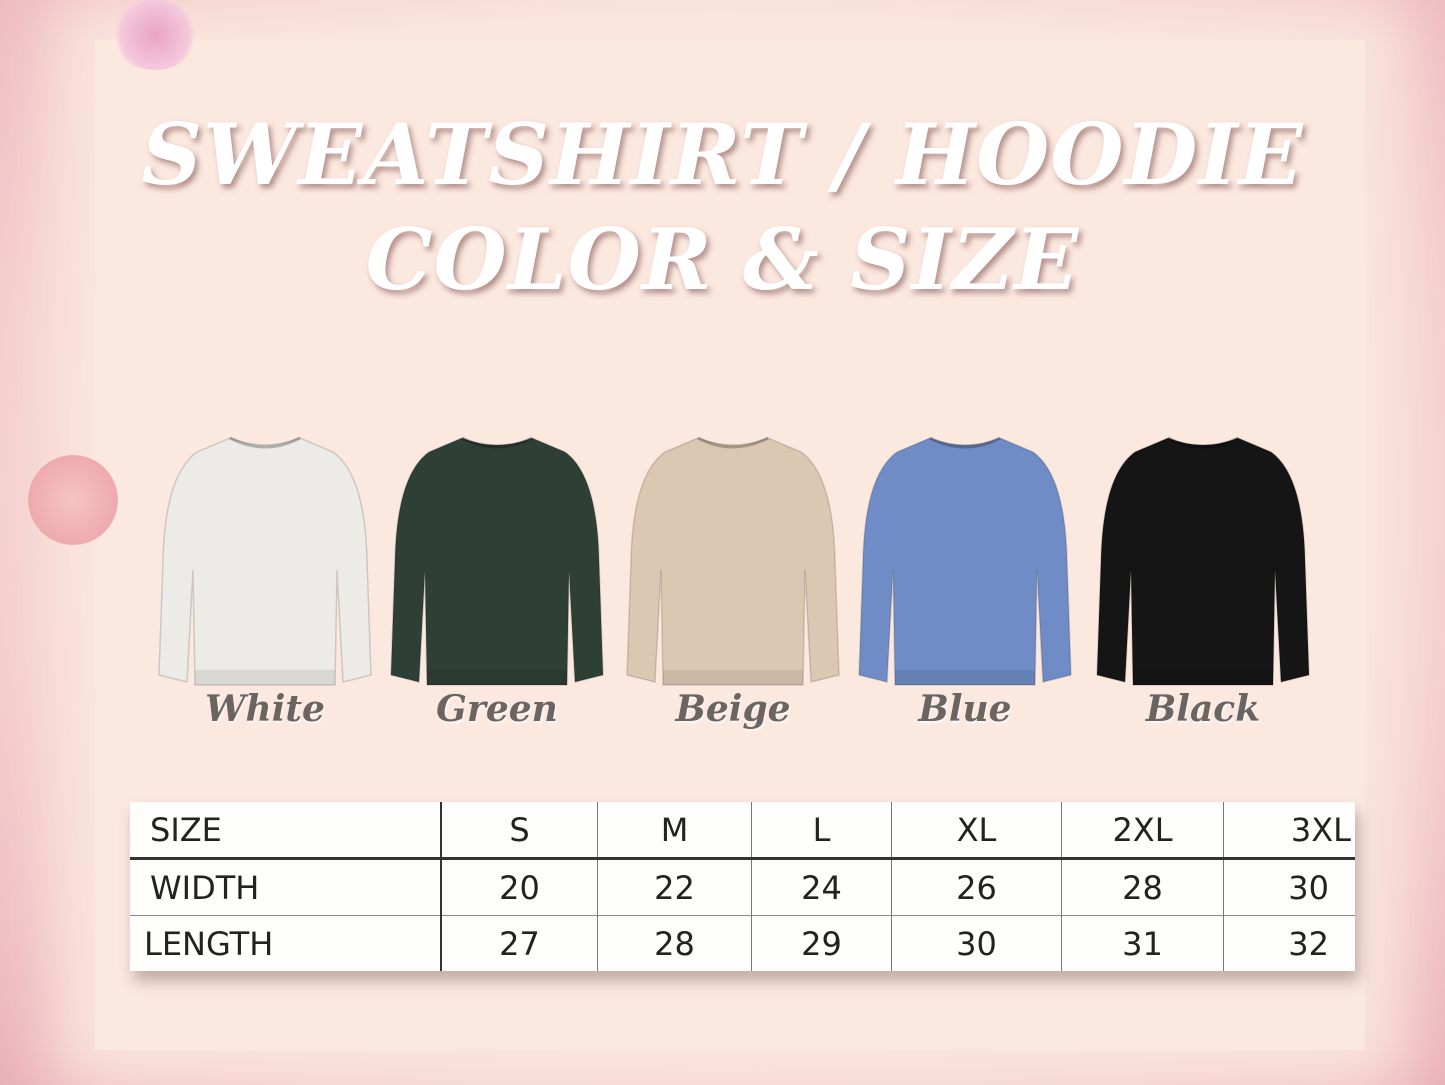 The height and width of the screenshot is (1085, 1445). Describe the element at coordinates (1142, 943) in the screenshot. I see `table-cell: 31` at that location.